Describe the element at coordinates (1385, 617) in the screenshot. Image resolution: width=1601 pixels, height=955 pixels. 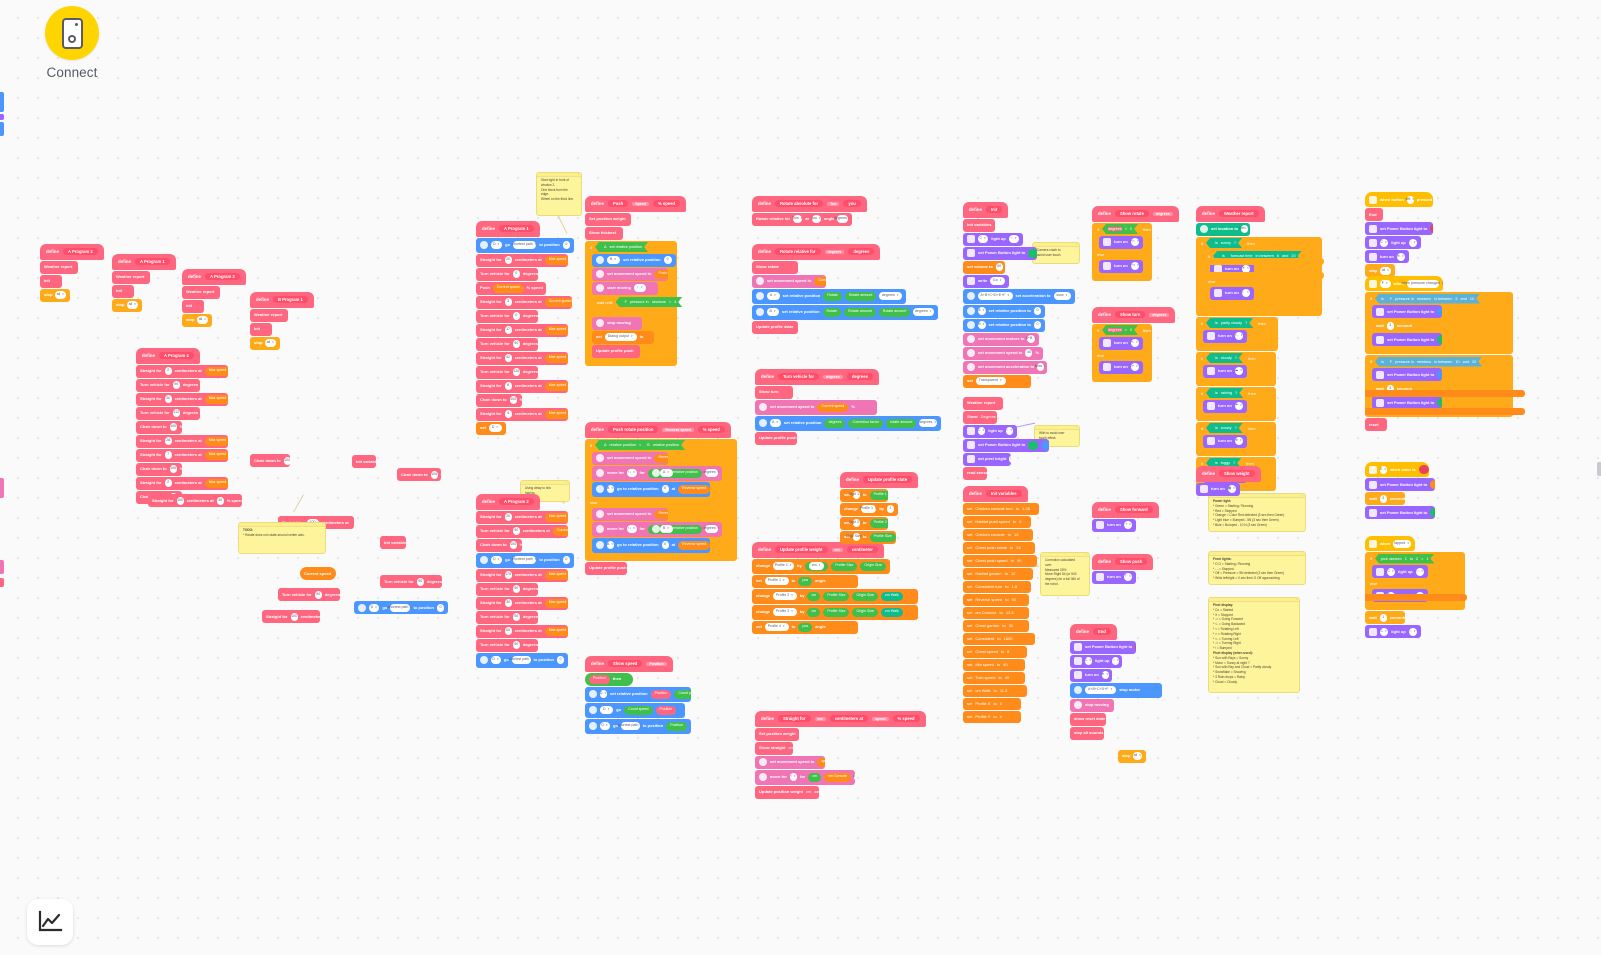
I see `block-wait-4: wait 1 seconds` at that location.